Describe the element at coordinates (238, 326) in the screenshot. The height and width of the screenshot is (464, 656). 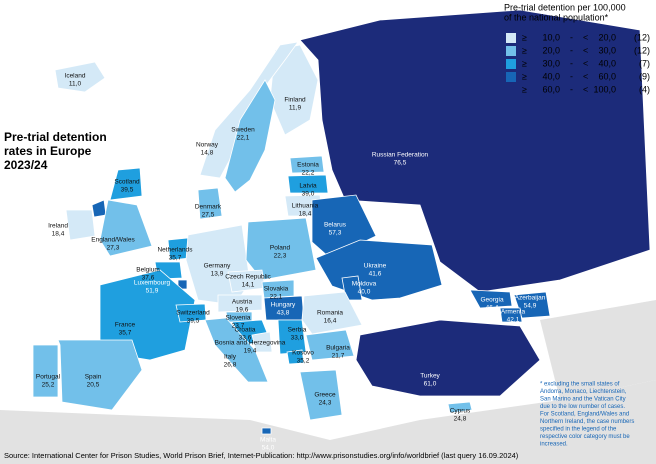
I see `country-value: 23,7` at that location.